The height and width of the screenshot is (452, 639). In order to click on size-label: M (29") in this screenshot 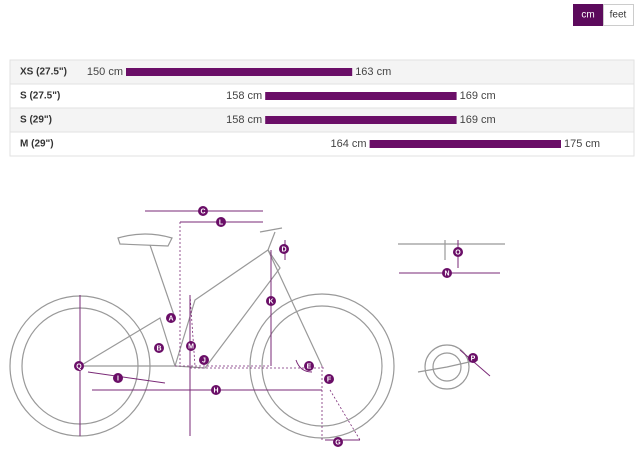, I will do `click(37, 144)`.